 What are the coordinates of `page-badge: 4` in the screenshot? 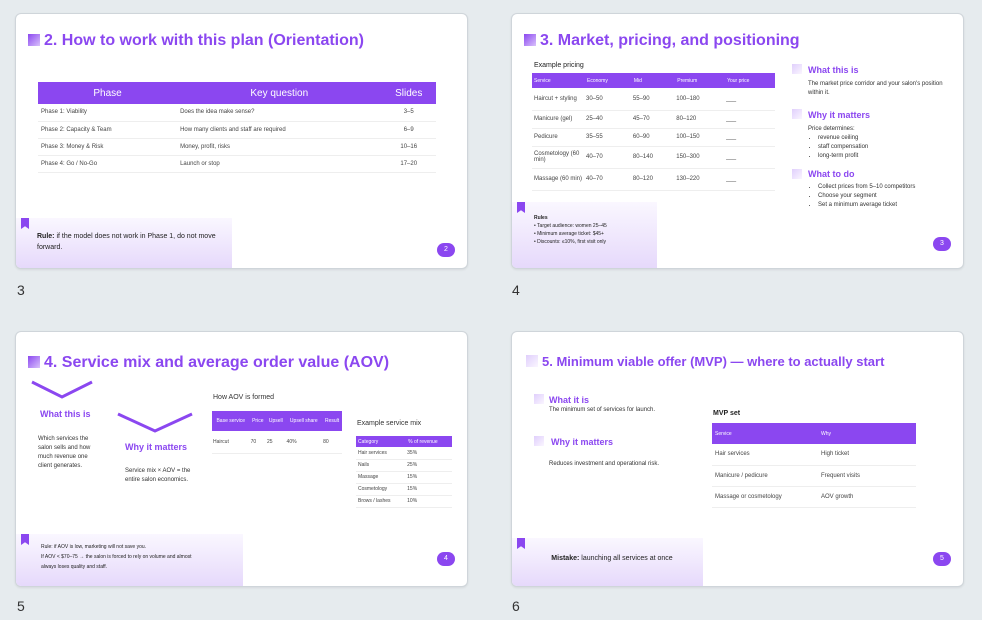 It's located at (446, 559).